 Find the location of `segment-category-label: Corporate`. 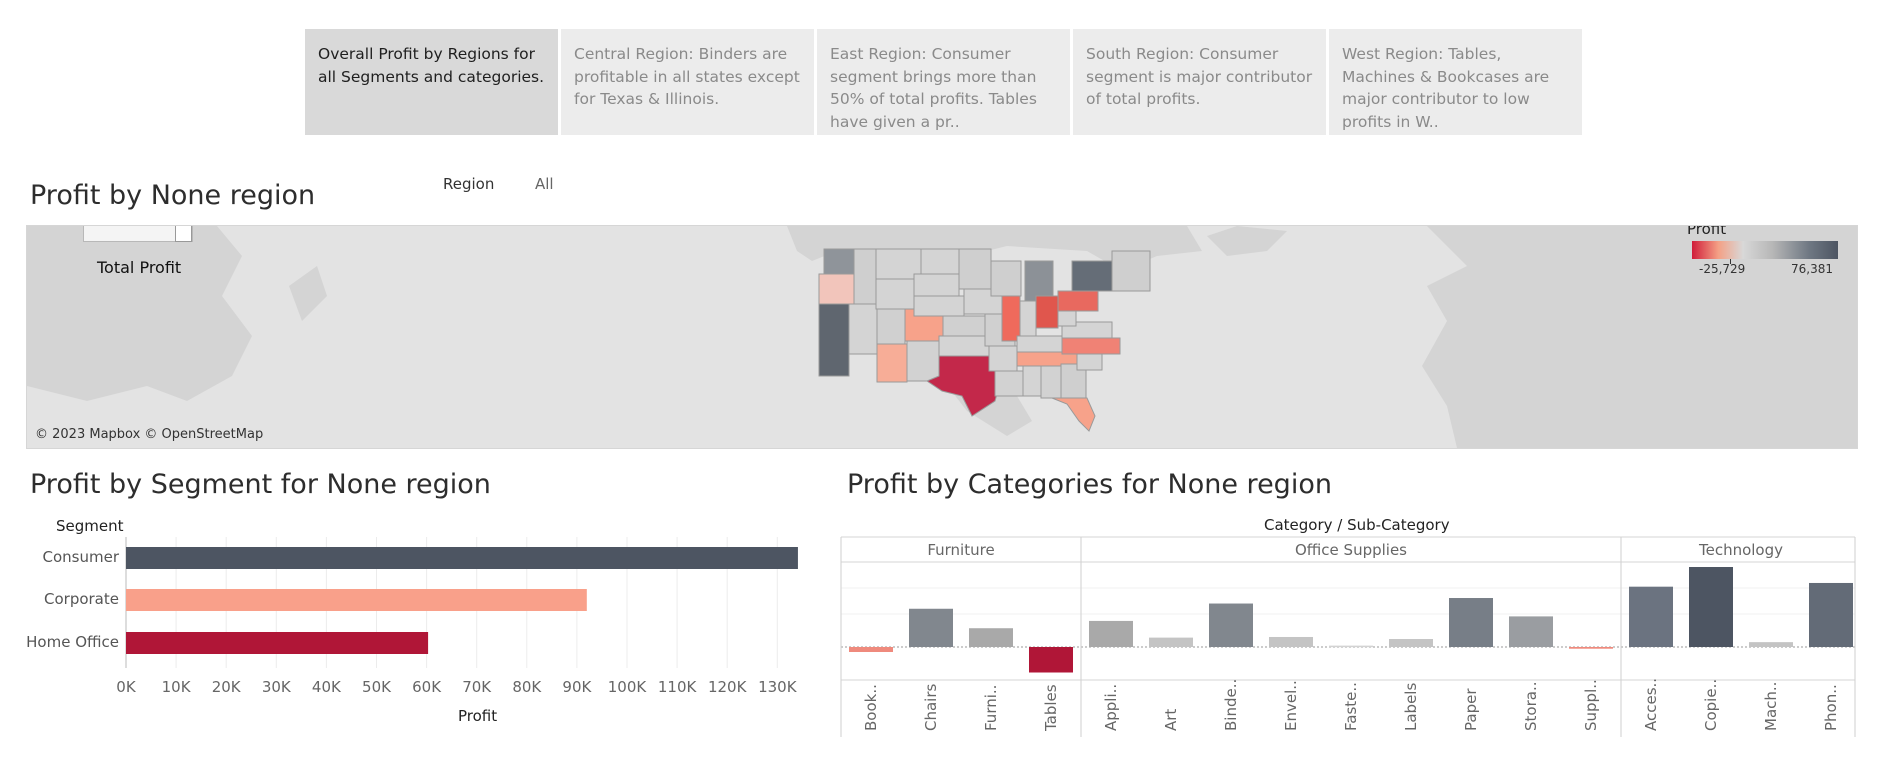

segment-category-label: Corporate is located at coordinates (81, 599).